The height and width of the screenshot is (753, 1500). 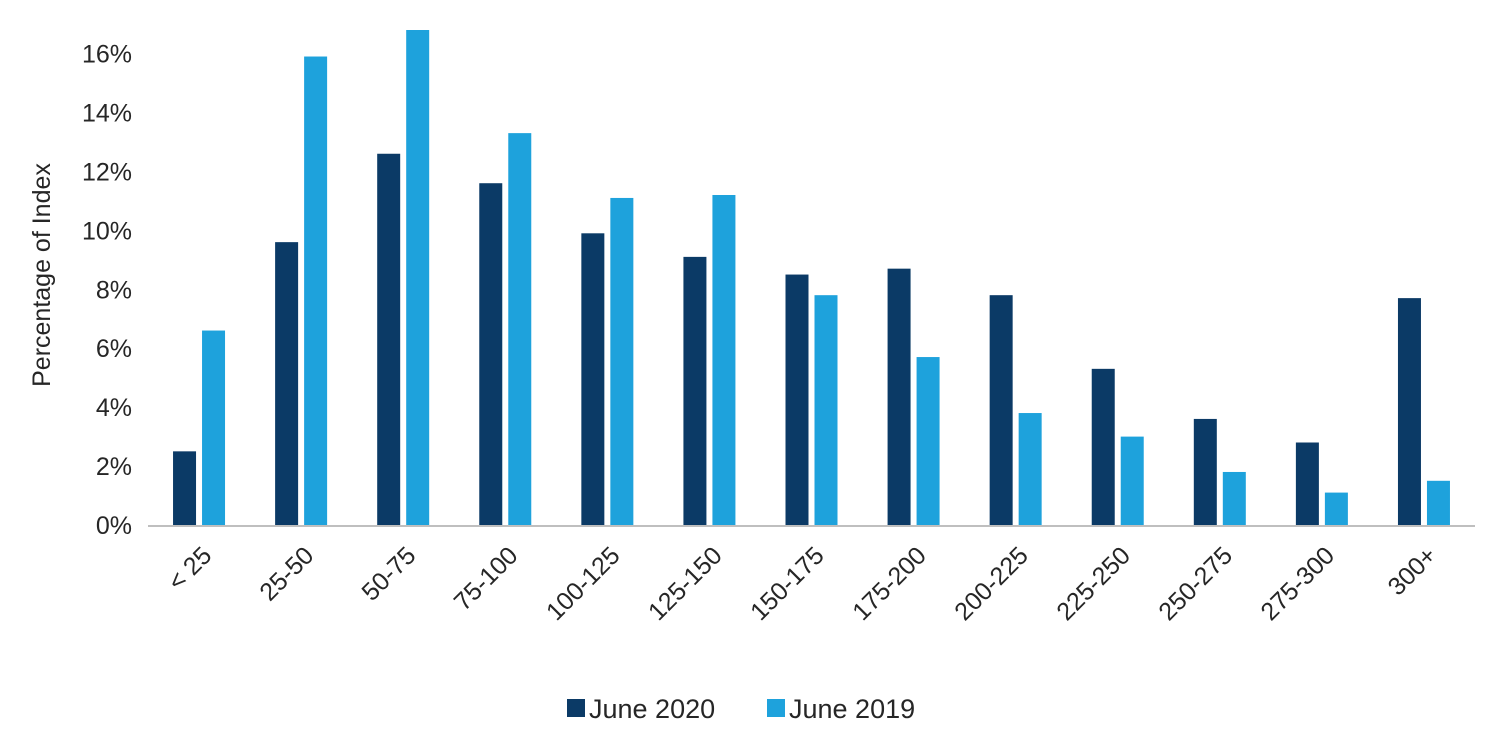 I want to click on y-tick-label: 12%, so click(x=107, y=172).